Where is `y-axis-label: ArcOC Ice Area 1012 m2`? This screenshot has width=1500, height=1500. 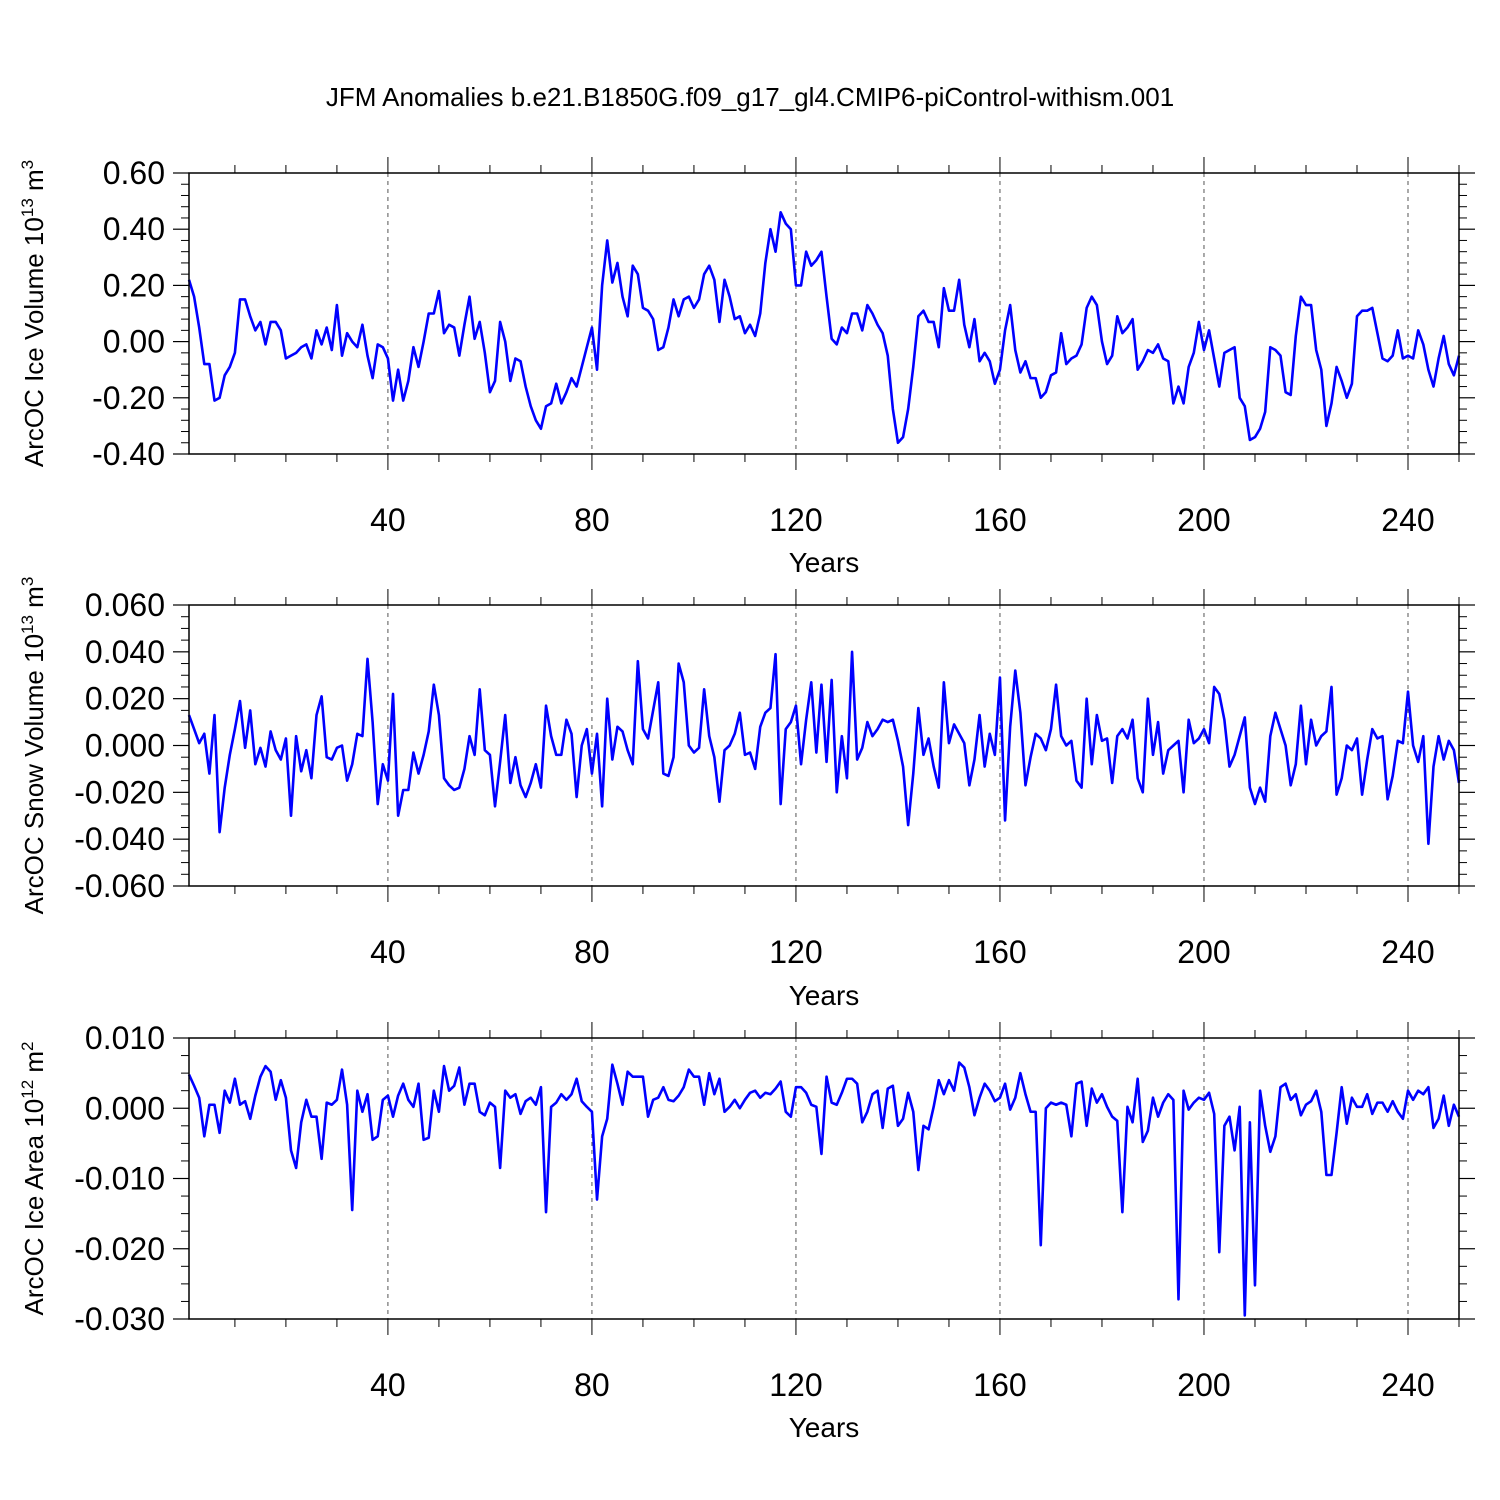 y-axis-label: ArcOC Ice Area 1012 m2 is located at coordinates (33, 1178).